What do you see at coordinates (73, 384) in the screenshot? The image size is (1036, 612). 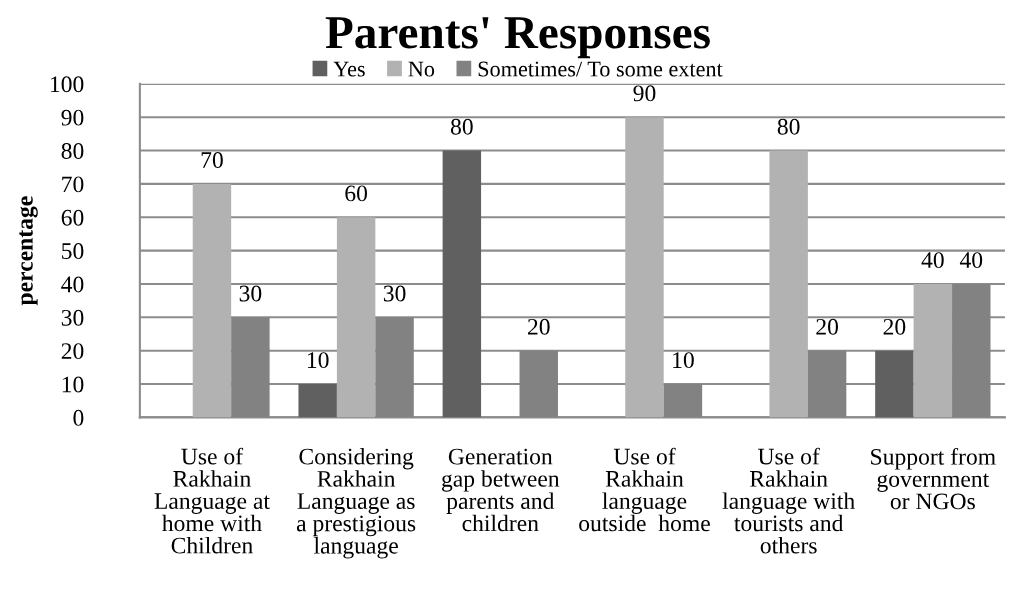 I see `y-tick-label: 10` at bounding box center [73, 384].